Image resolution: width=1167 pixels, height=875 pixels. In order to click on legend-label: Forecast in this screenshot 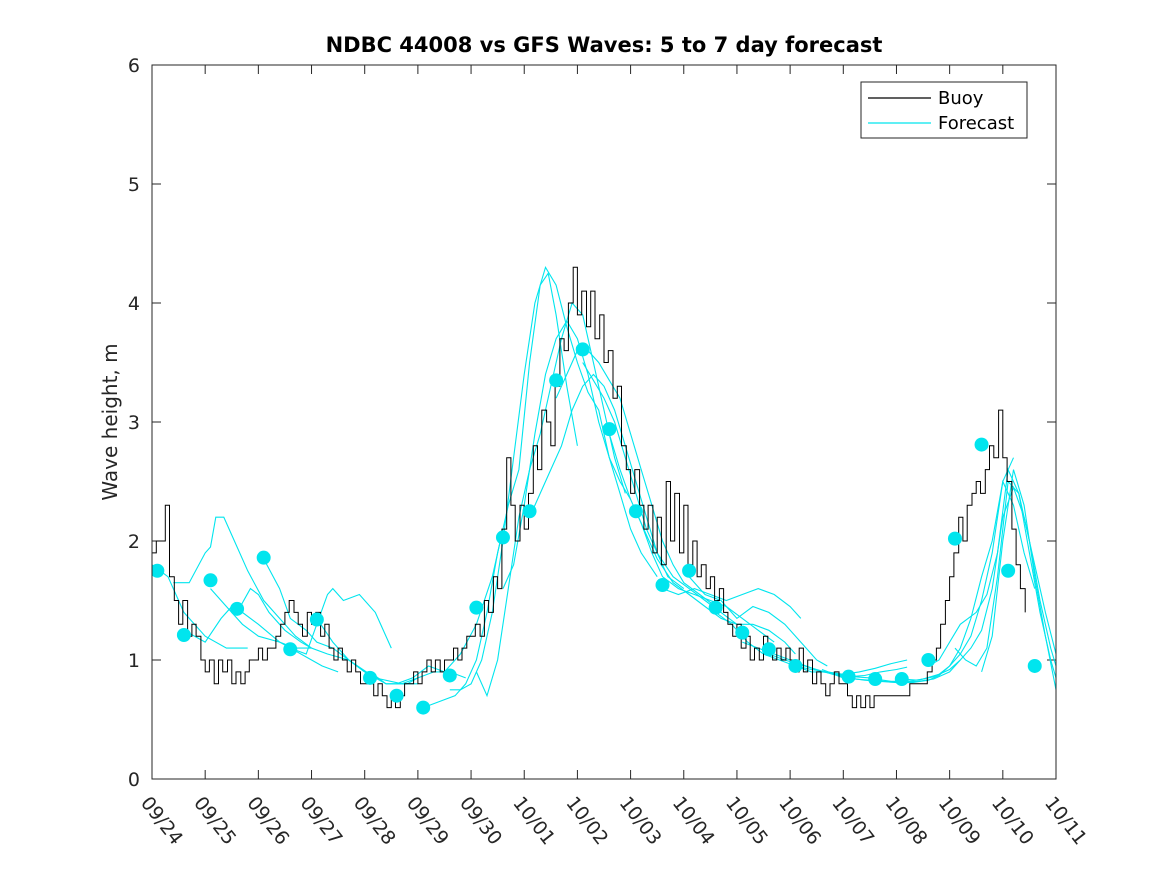, I will do `click(976, 123)`.